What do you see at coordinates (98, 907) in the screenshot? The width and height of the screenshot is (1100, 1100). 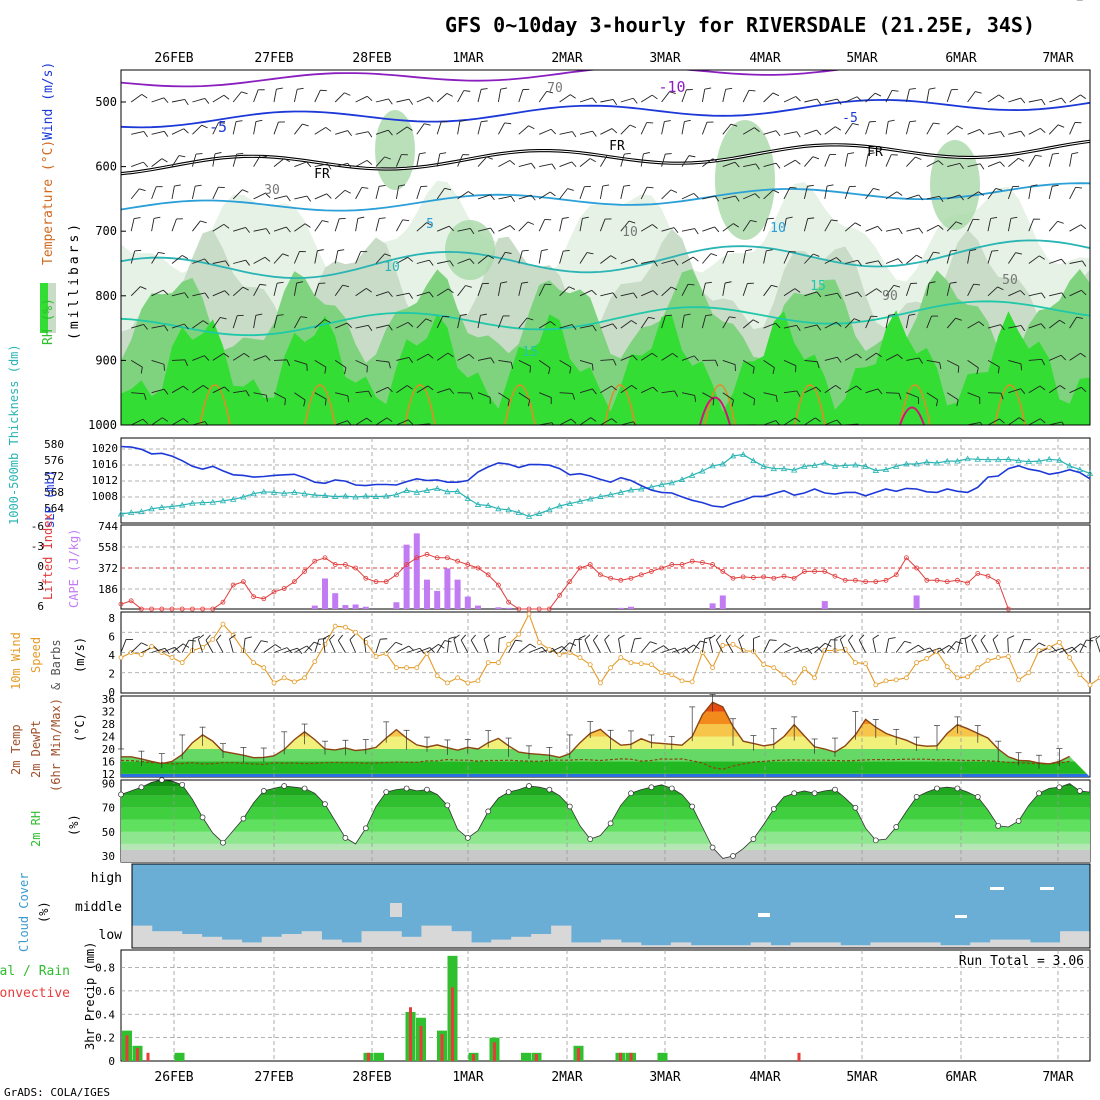 I see `cloud-level-label: middle` at bounding box center [98, 907].